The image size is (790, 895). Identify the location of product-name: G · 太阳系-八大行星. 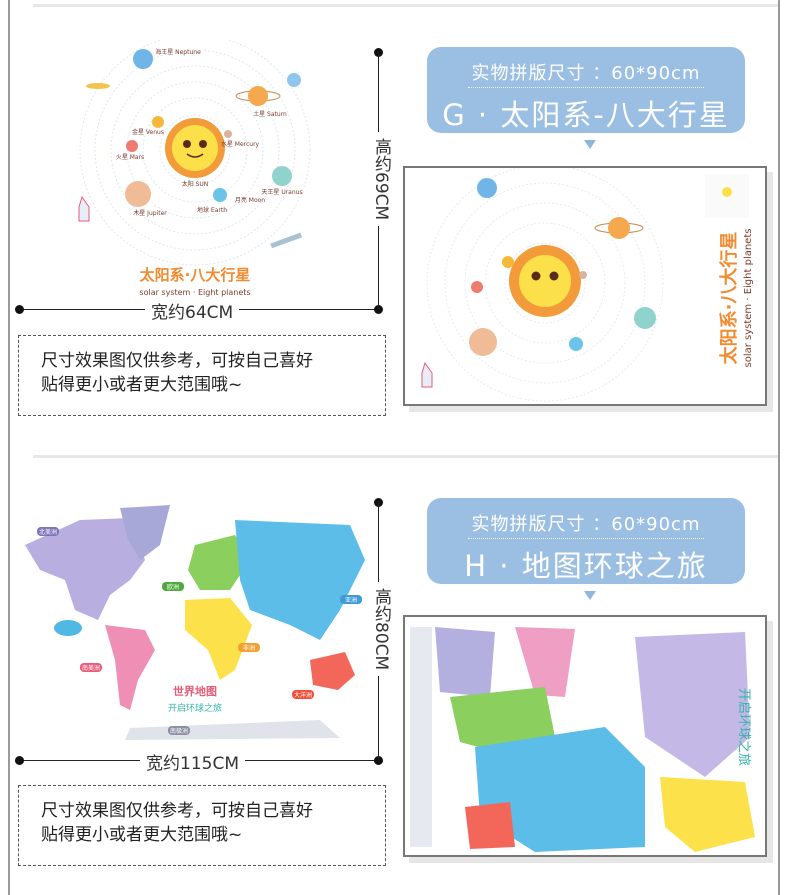
(586, 115).